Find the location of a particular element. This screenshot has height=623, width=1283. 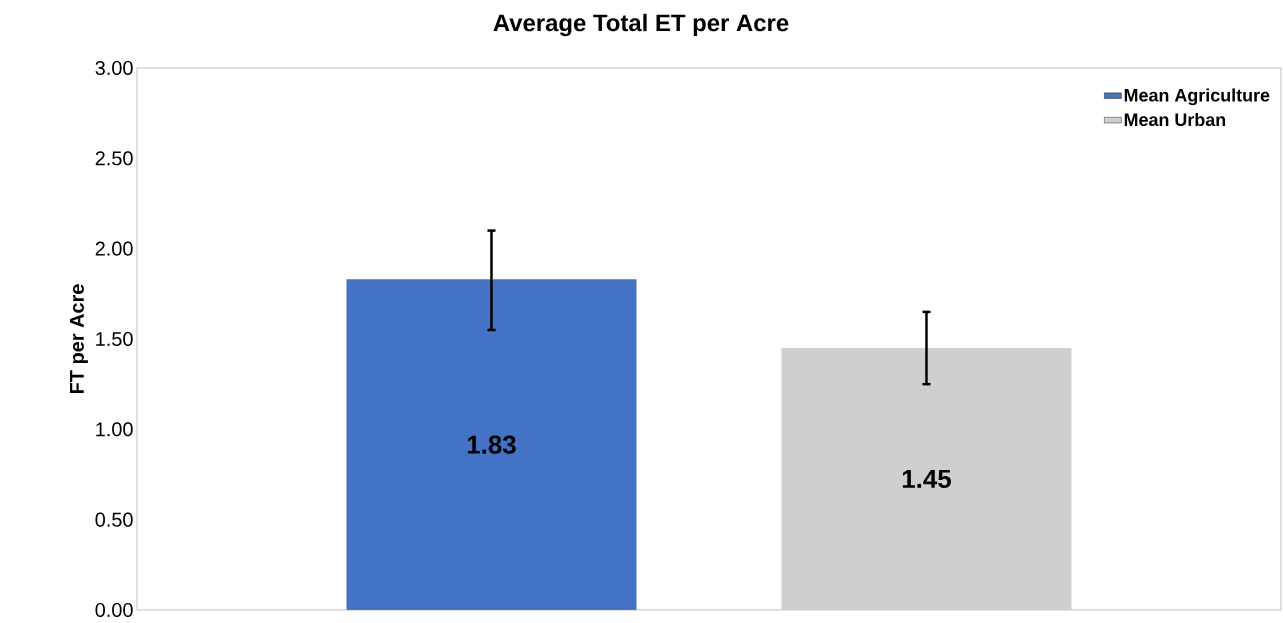

y-tick-label: 0.00 is located at coordinates (114, 610).